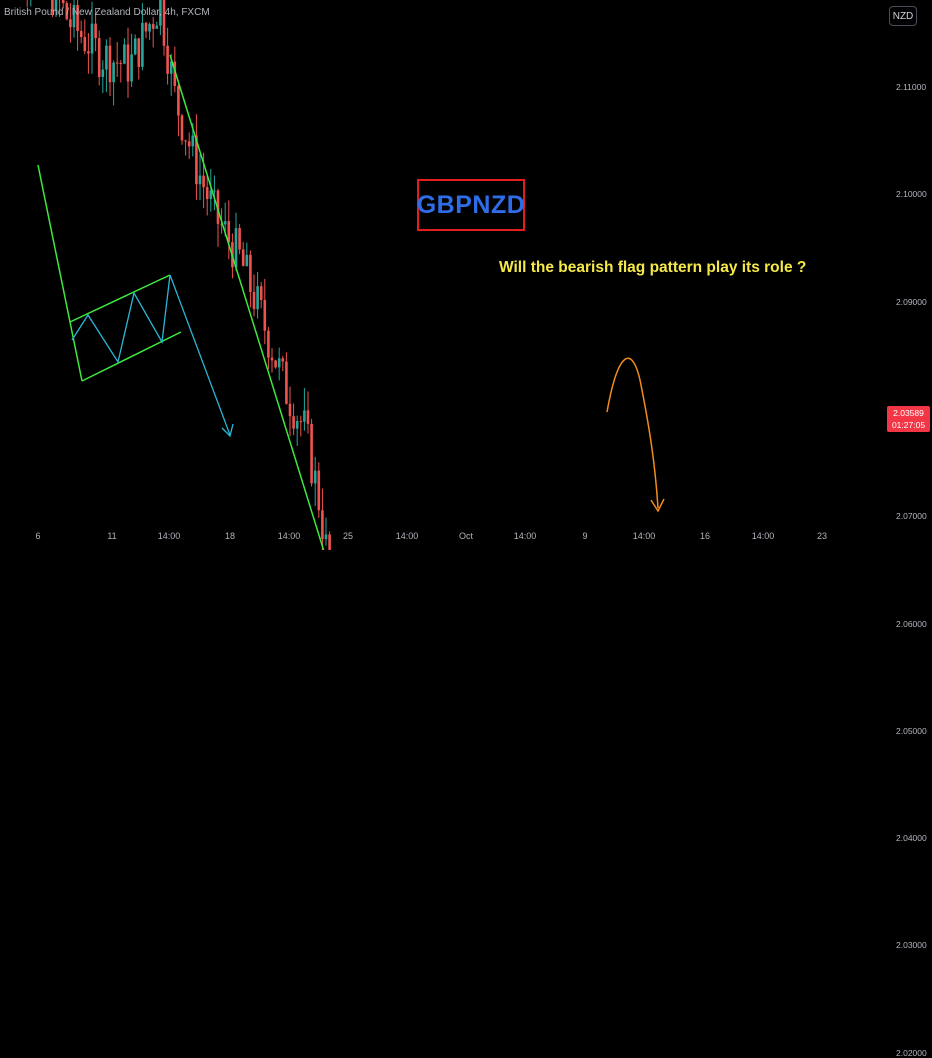  Describe the element at coordinates (348, 536) in the screenshot. I see `x-tick-label: 25` at that location.